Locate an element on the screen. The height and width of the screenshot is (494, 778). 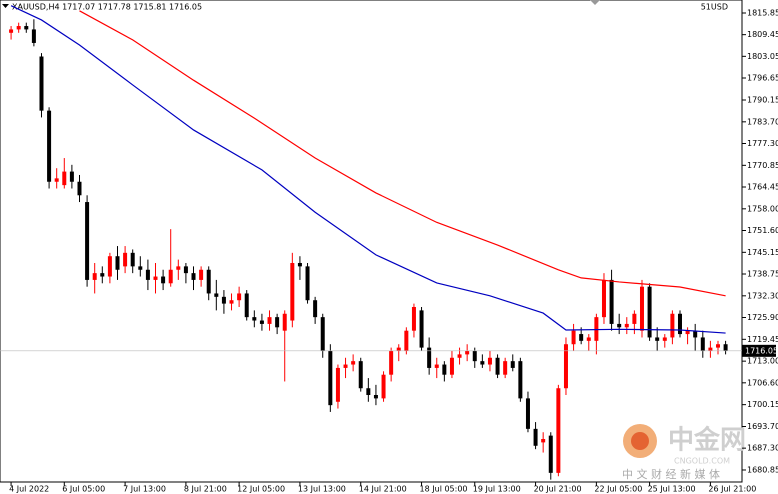
x-tick-label: 19 Jul 13:00 is located at coordinates (497, 489).